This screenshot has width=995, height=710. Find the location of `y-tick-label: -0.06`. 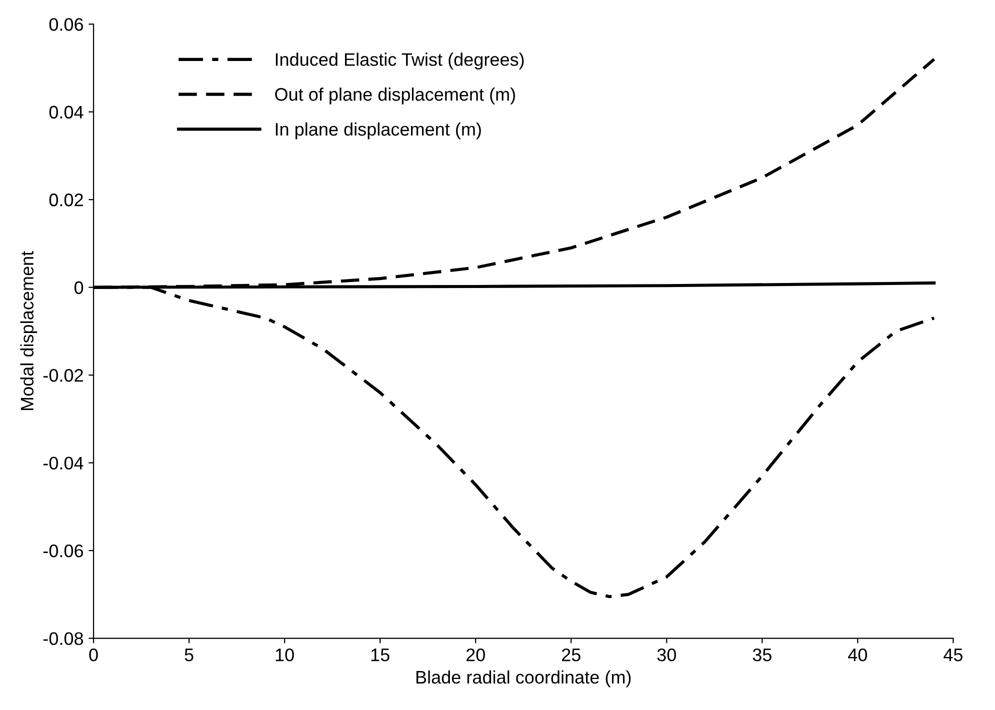

y-tick-label: -0.06 is located at coordinates (63, 551).